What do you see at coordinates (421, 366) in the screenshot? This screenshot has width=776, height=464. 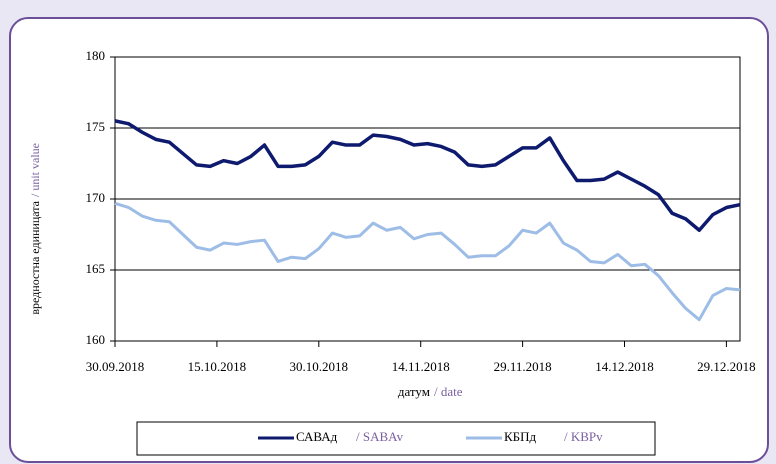 I see `x-tick-label: 14.11.2018` at bounding box center [421, 366].